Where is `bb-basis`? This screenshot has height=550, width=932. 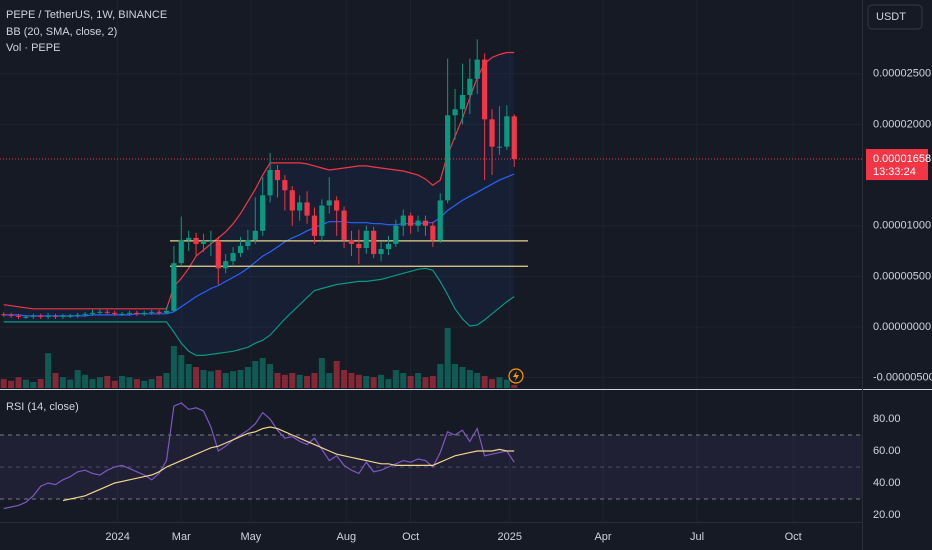 bb-basis is located at coordinates (259, 245).